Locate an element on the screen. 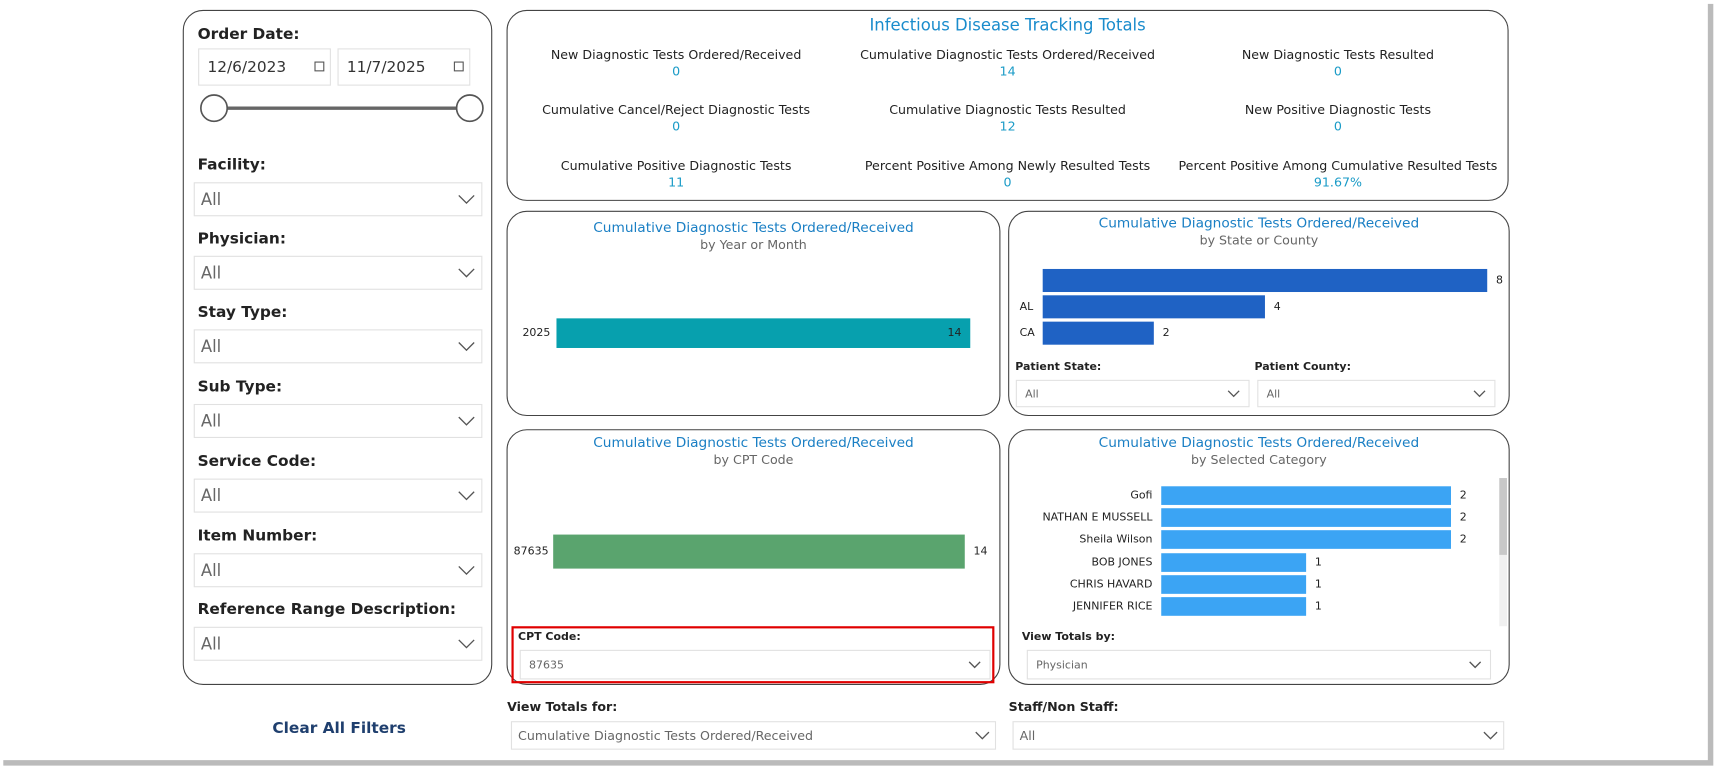 The image size is (1721, 775). kpi-value: 12 is located at coordinates (1008, 125).